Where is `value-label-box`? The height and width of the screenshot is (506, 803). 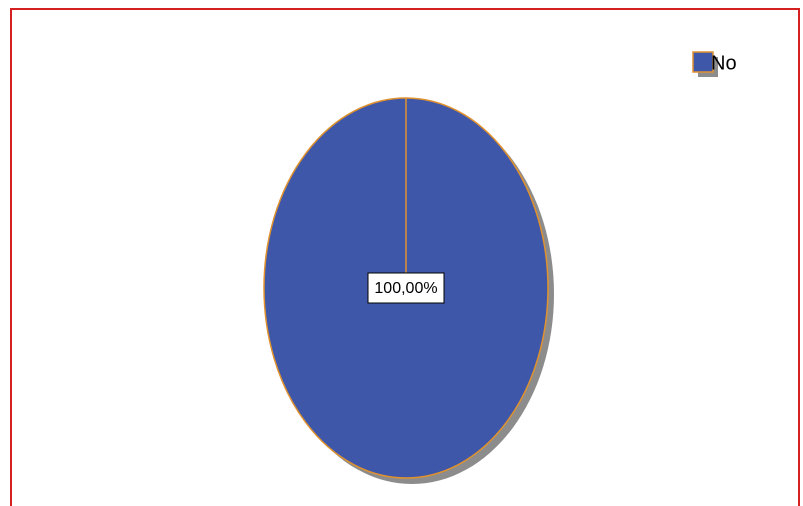
value-label-box is located at coordinates (406, 288).